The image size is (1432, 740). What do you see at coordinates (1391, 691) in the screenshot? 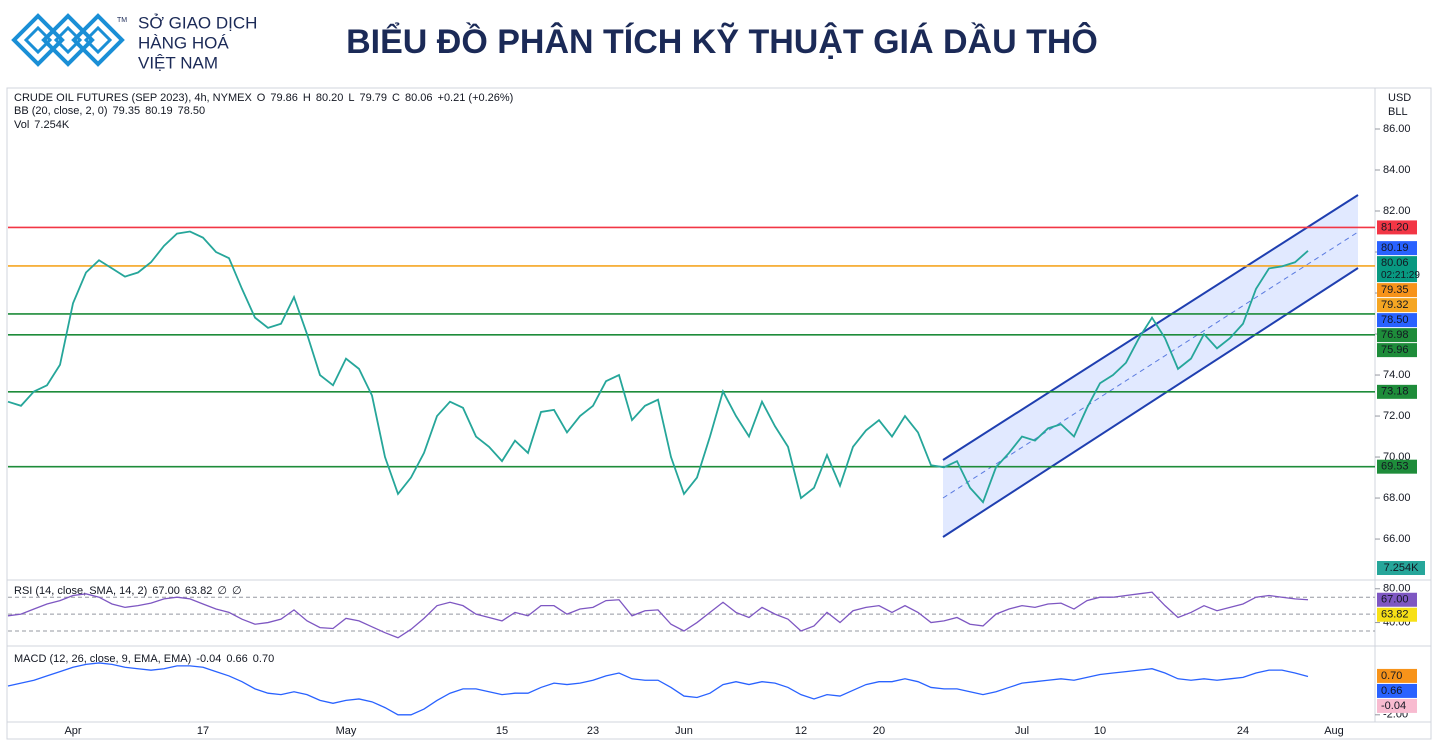
I see `price-tag-label: 0.66` at bounding box center [1391, 691].